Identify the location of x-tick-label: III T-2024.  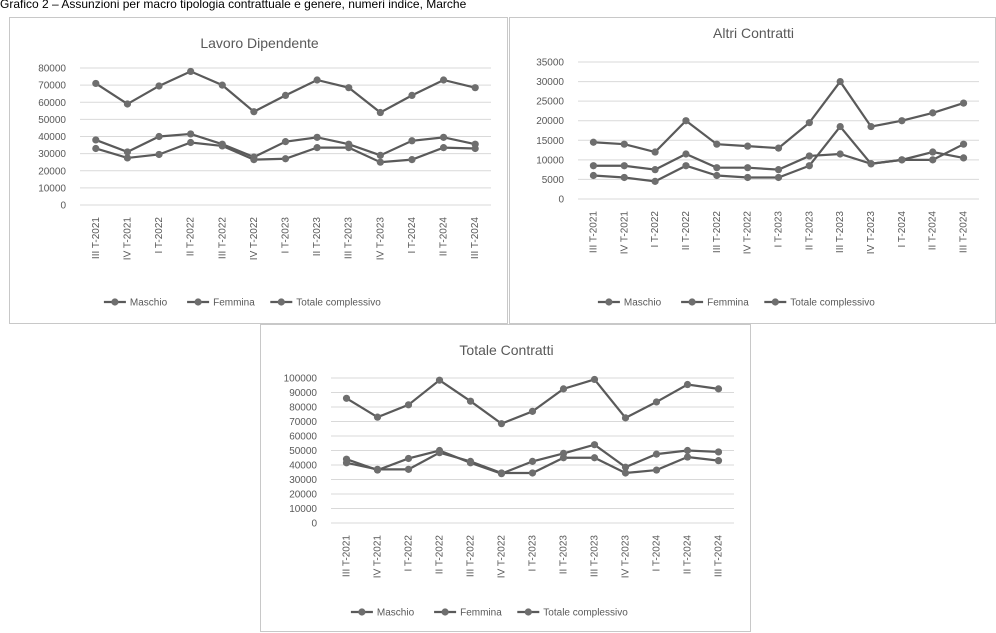
(964, 232).